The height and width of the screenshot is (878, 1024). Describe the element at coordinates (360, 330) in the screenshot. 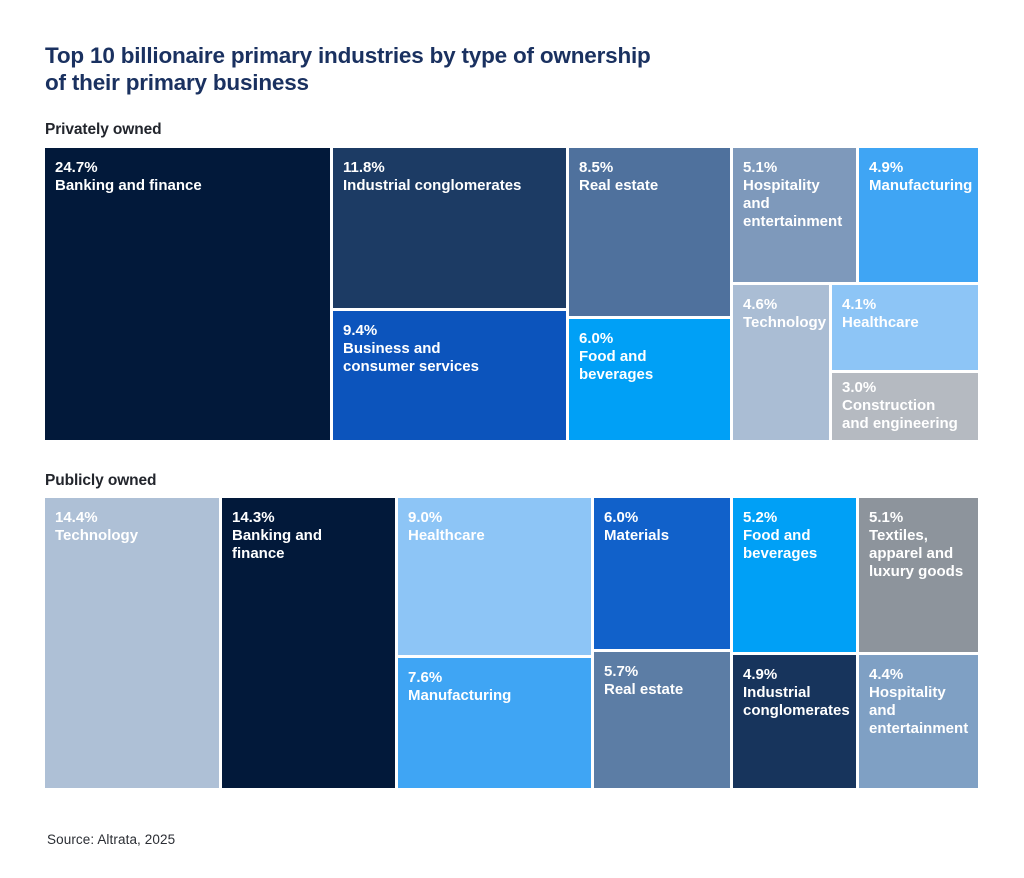

I see `tile-value: 9.4%` at that location.